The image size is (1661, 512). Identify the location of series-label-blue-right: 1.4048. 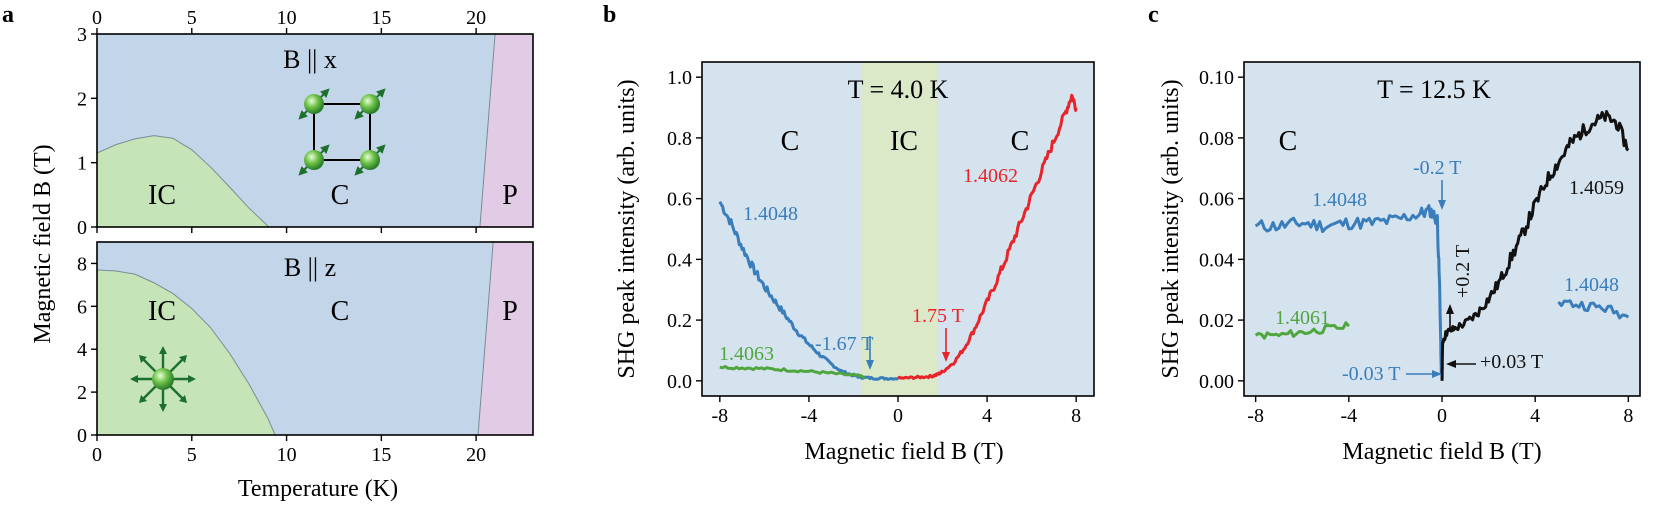
(1591, 285).